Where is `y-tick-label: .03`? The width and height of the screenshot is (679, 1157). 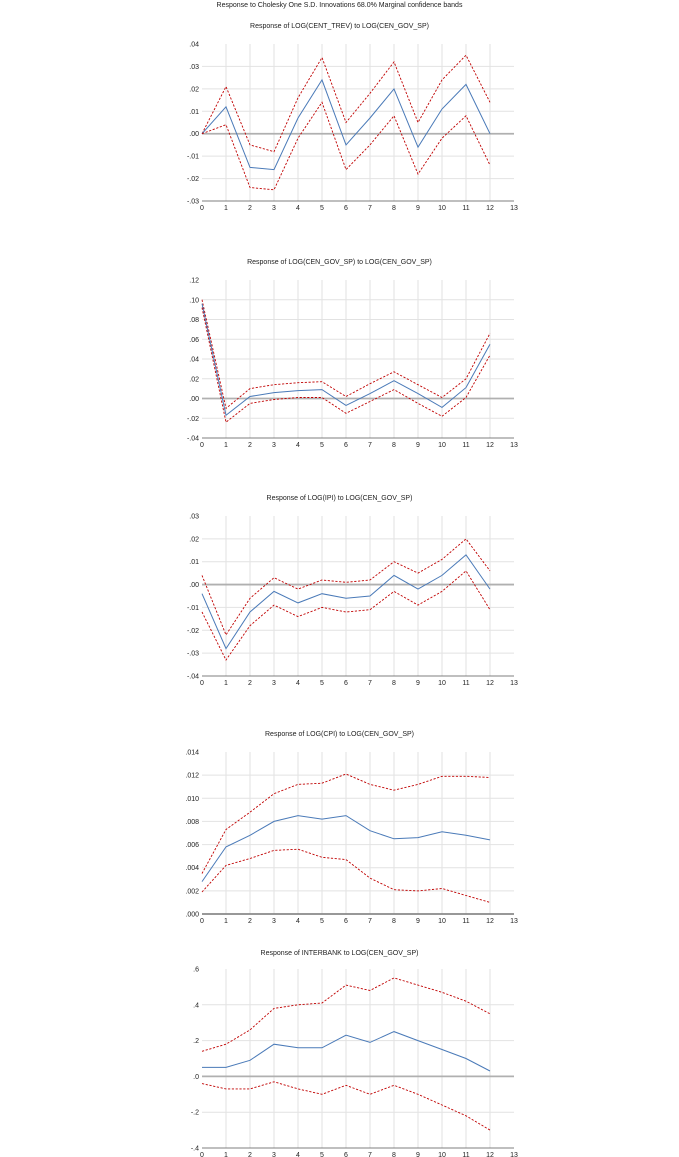
y-tick-label: .03 is located at coordinates (194, 517).